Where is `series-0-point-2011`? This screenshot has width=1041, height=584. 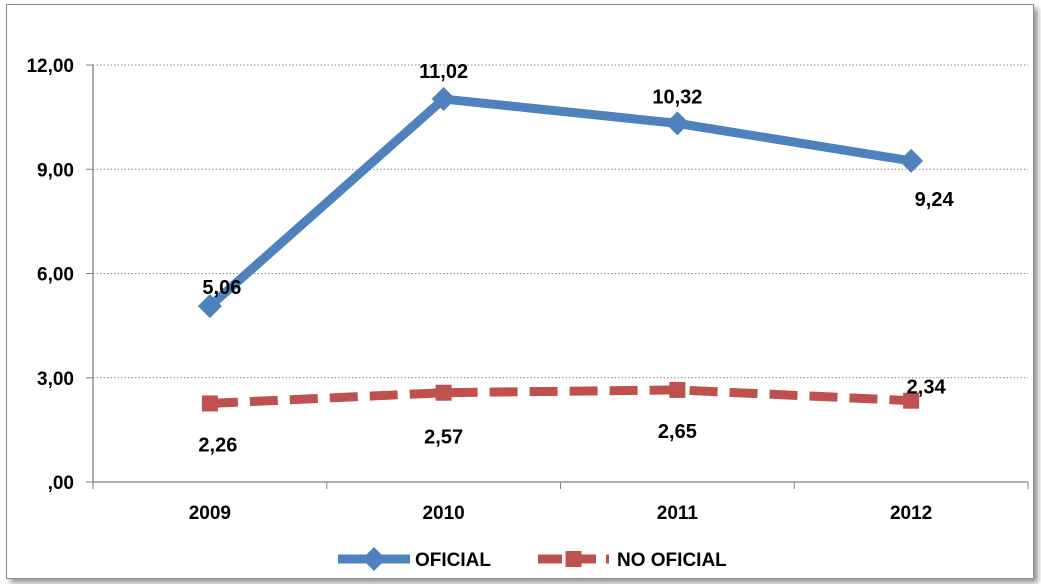
series-0-point-2011 is located at coordinates (677, 123).